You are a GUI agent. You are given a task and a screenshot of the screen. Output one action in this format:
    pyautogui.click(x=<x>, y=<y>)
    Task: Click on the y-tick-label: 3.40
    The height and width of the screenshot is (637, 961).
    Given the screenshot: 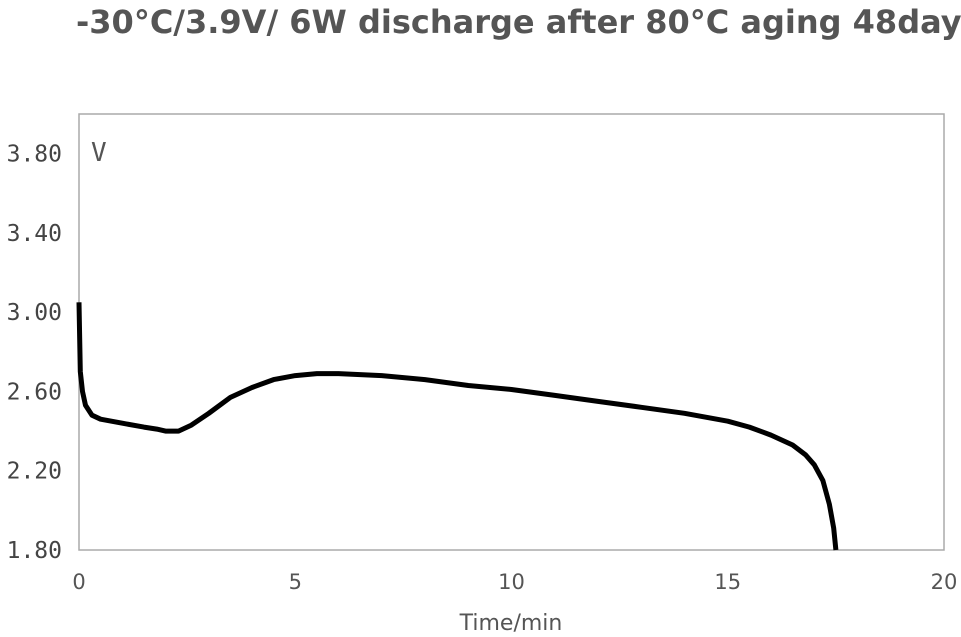 What is the action you would take?
    pyautogui.click(x=34, y=234)
    